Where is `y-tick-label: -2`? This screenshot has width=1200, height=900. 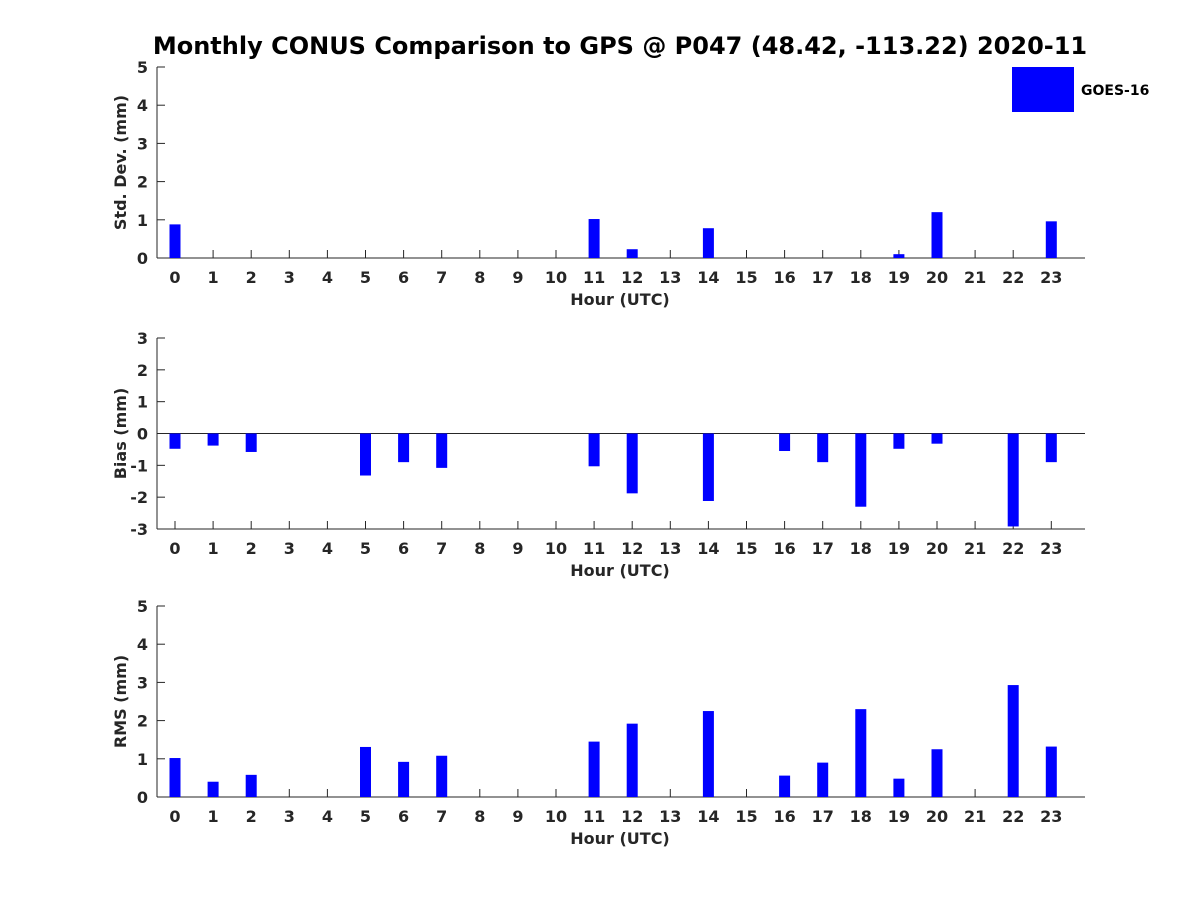
y-tick-label: -2 is located at coordinates (139, 497).